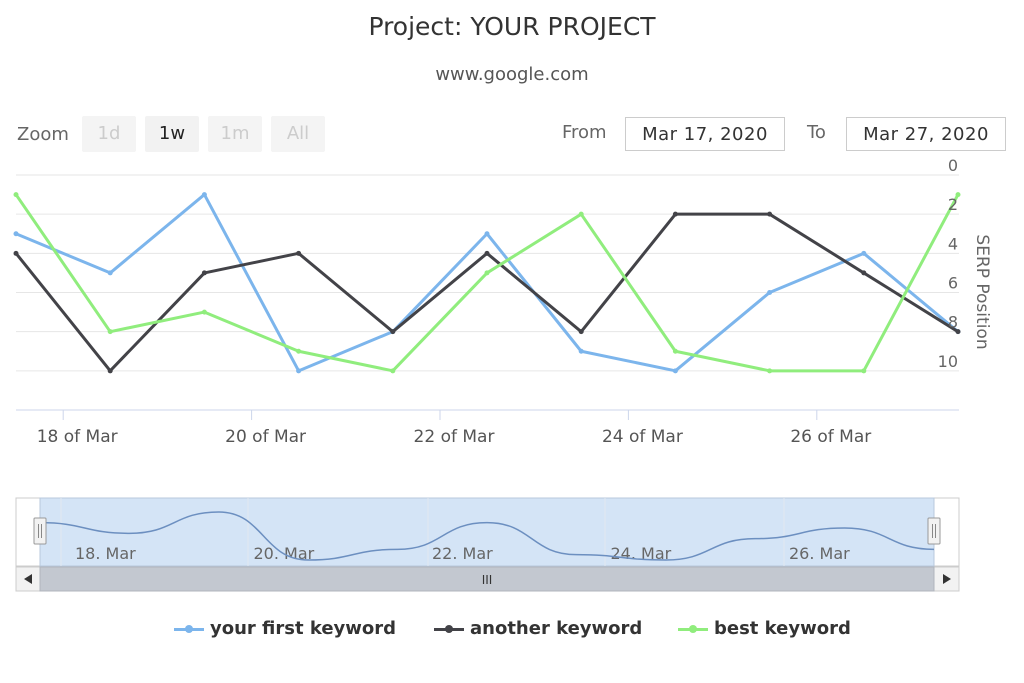 The image size is (1024, 683). Describe the element at coordinates (487, 536) in the screenshot. I see `navigator-series-line` at that location.